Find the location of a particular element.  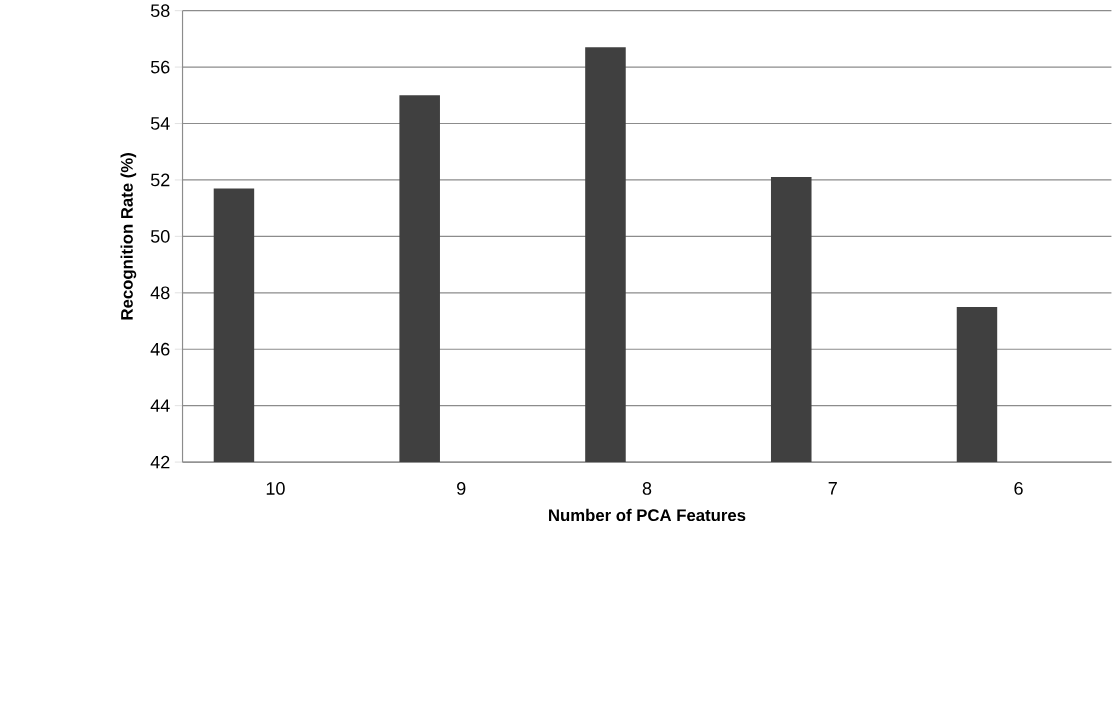

y-tick-label: 50 is located at coordinates (160, 236).